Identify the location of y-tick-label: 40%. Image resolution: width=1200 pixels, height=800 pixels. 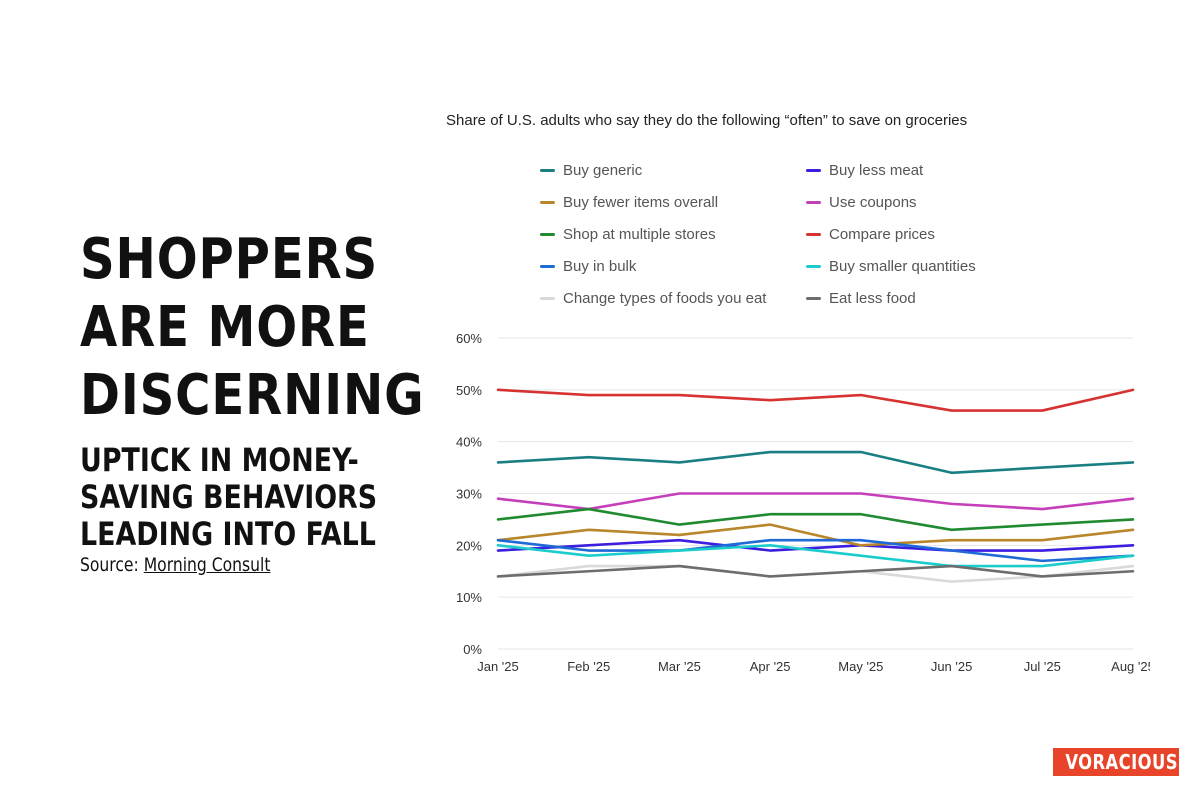
(469, 442).